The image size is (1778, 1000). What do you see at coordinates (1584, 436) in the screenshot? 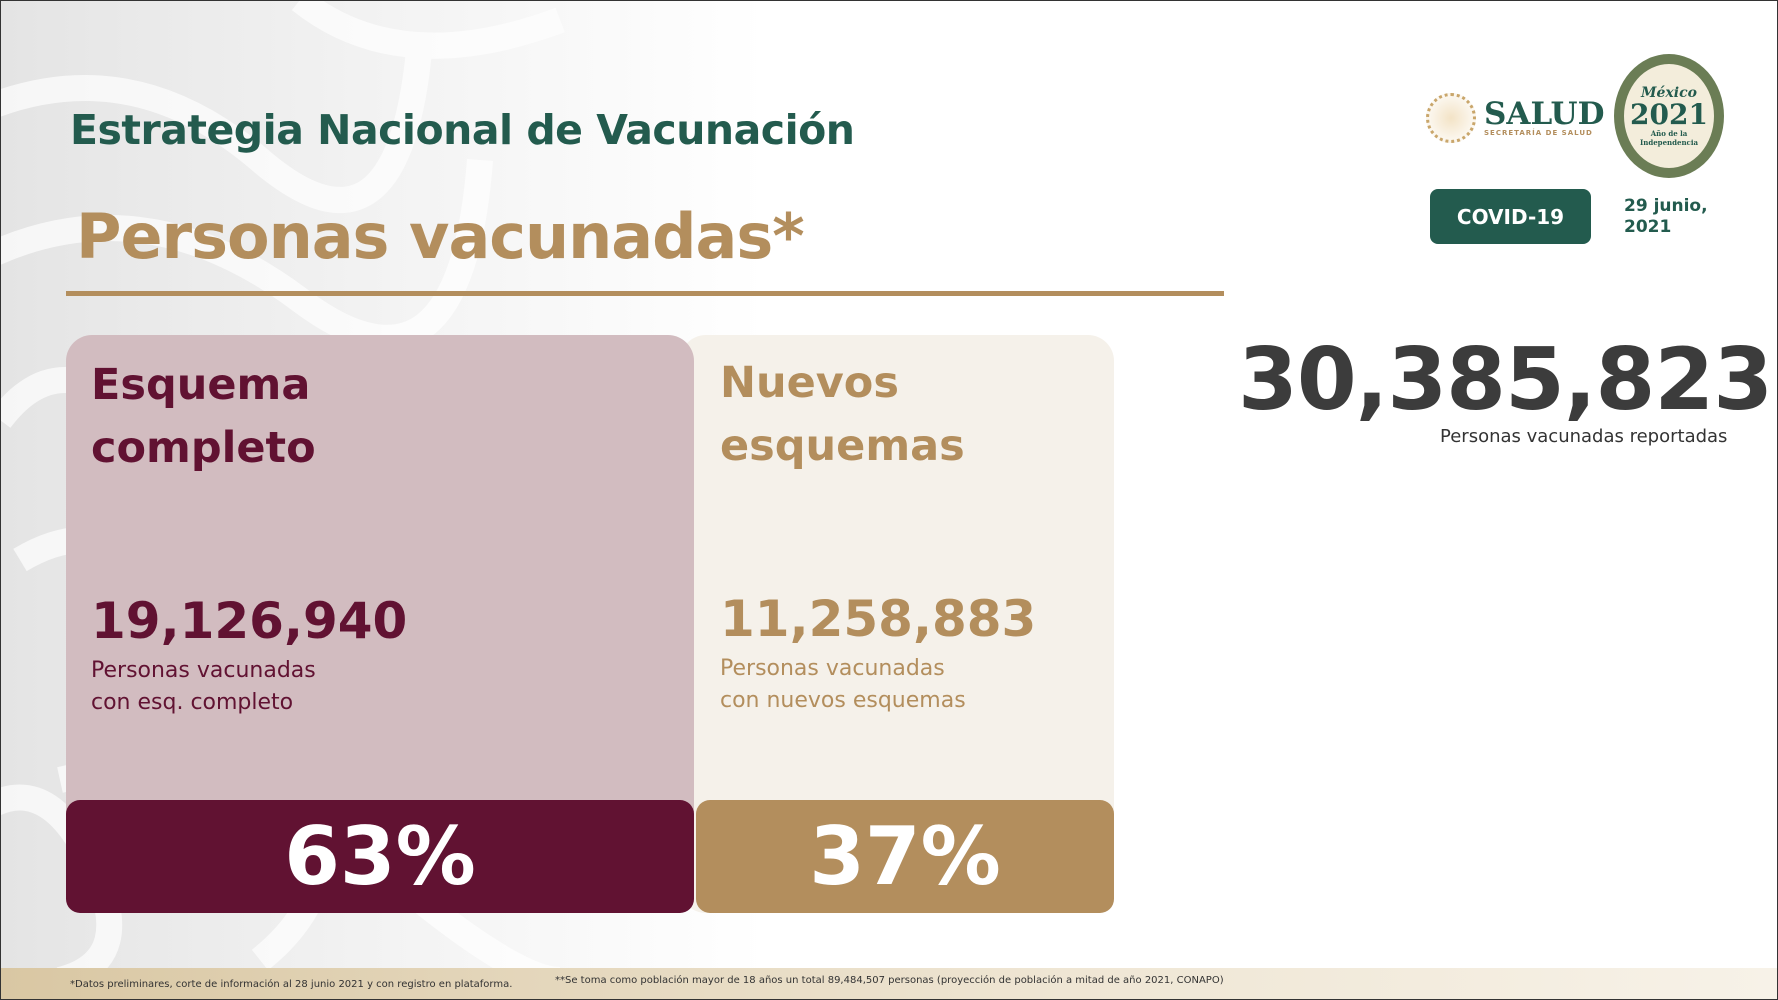
I see `total-caption: Personas vacunadas reportadas` at bounding box center [1584, 436].